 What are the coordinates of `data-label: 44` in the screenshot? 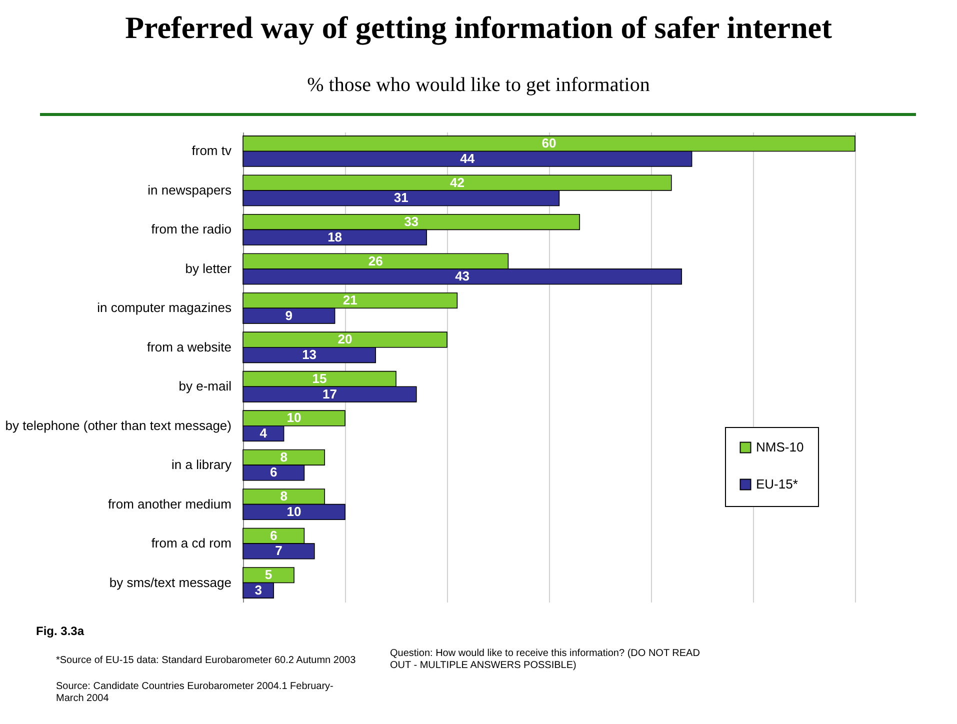 It's located at (468, 158).